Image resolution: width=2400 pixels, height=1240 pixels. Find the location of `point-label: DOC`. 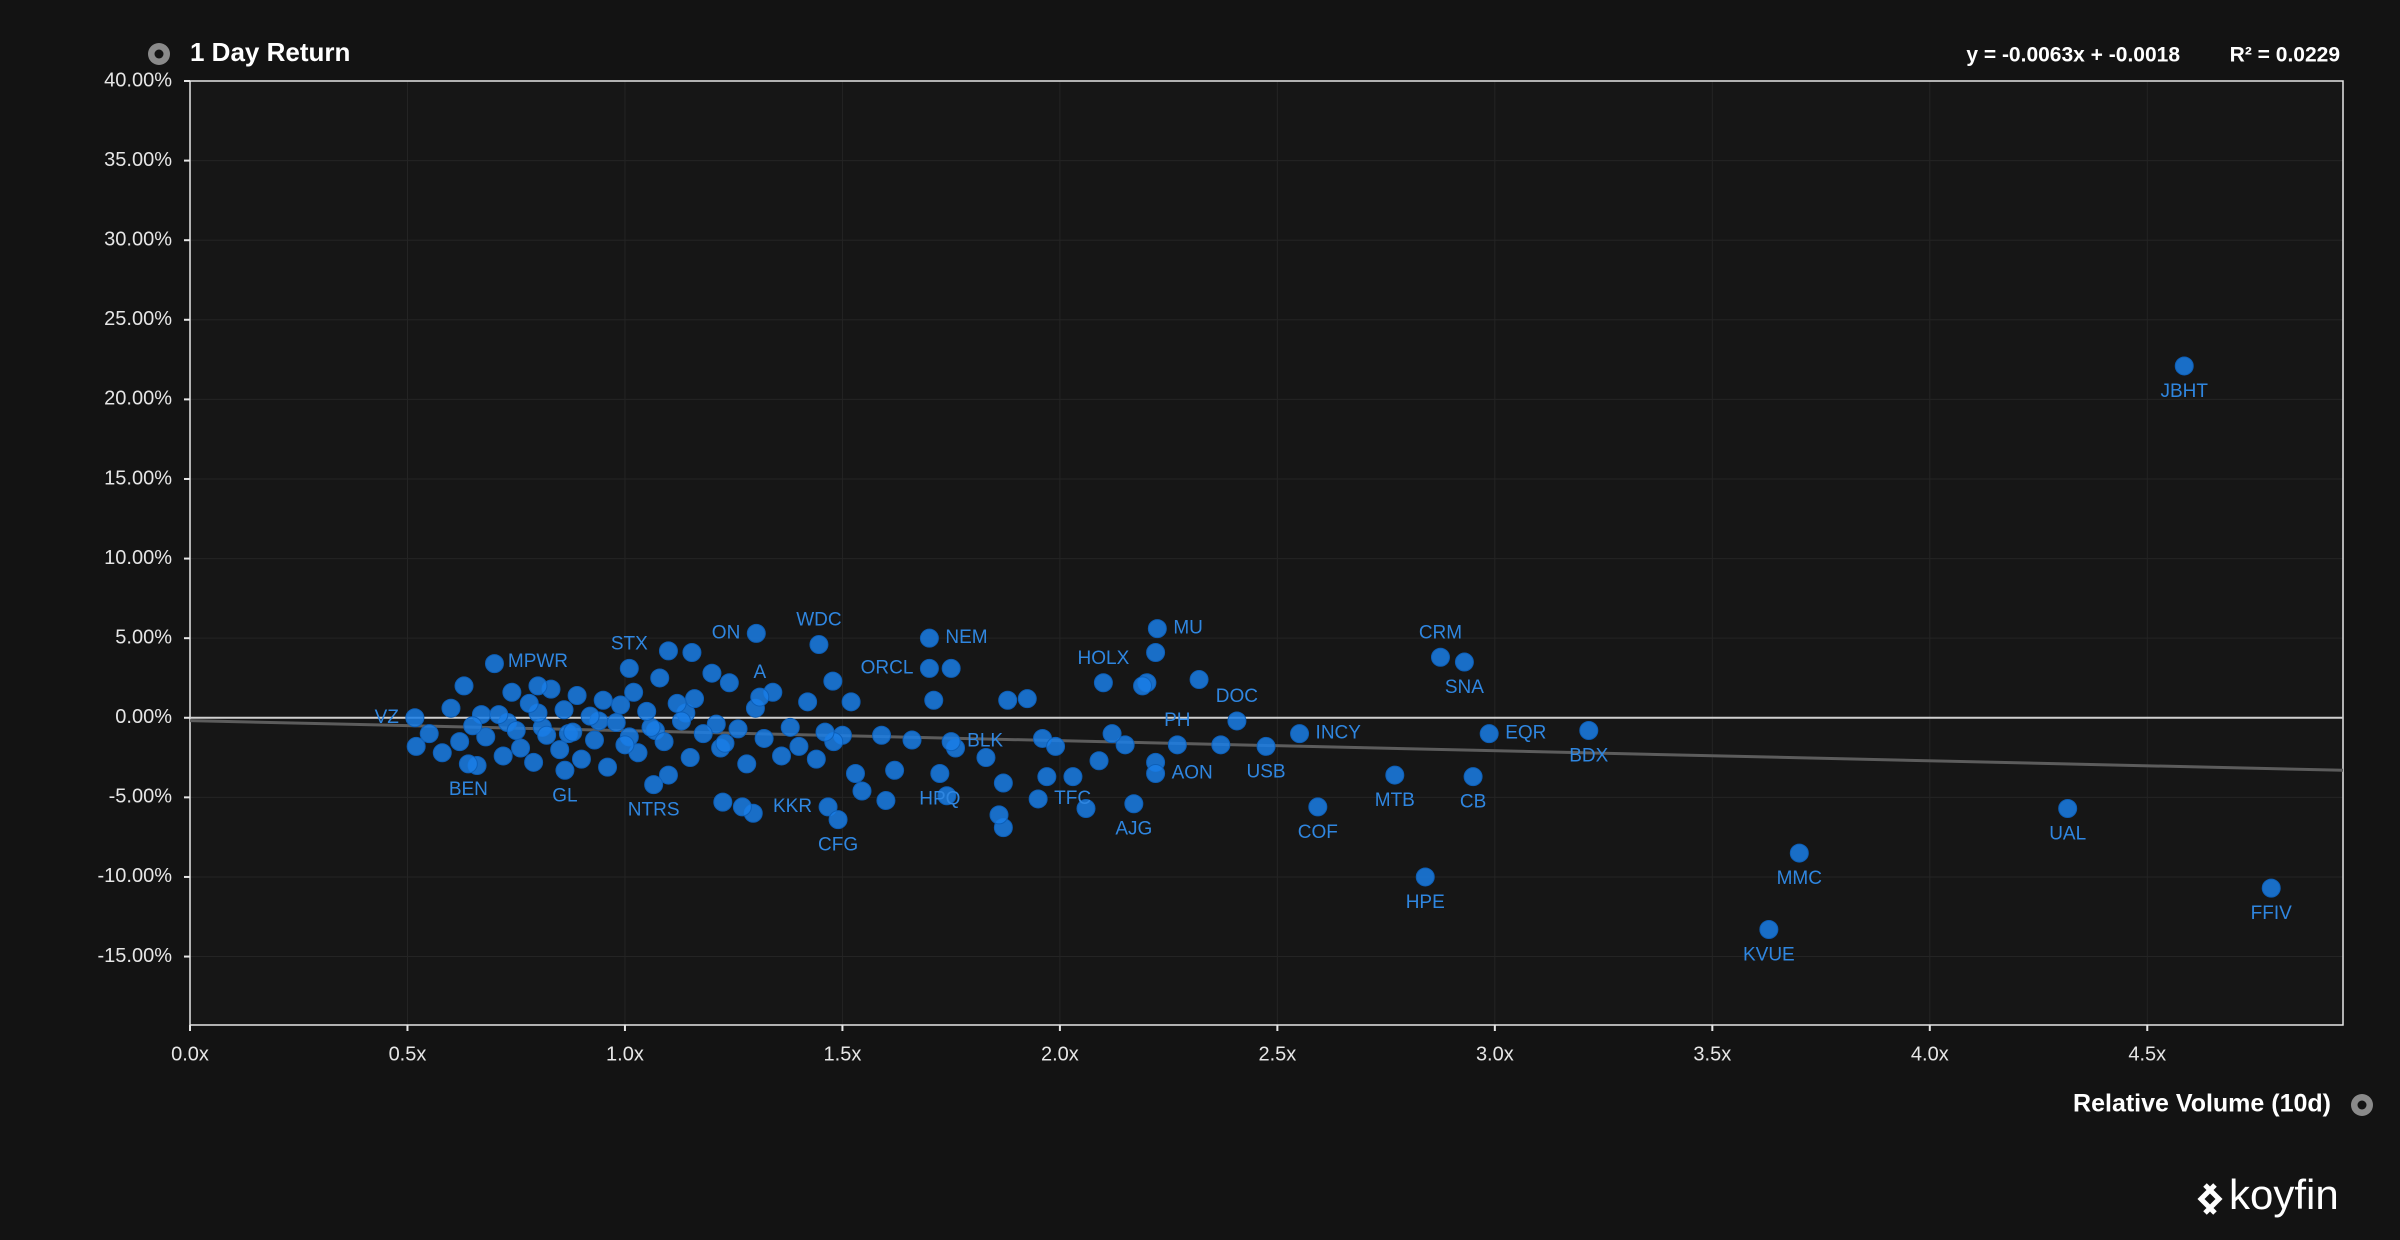

point-label: DOC is located at coordinates (1237, 696).